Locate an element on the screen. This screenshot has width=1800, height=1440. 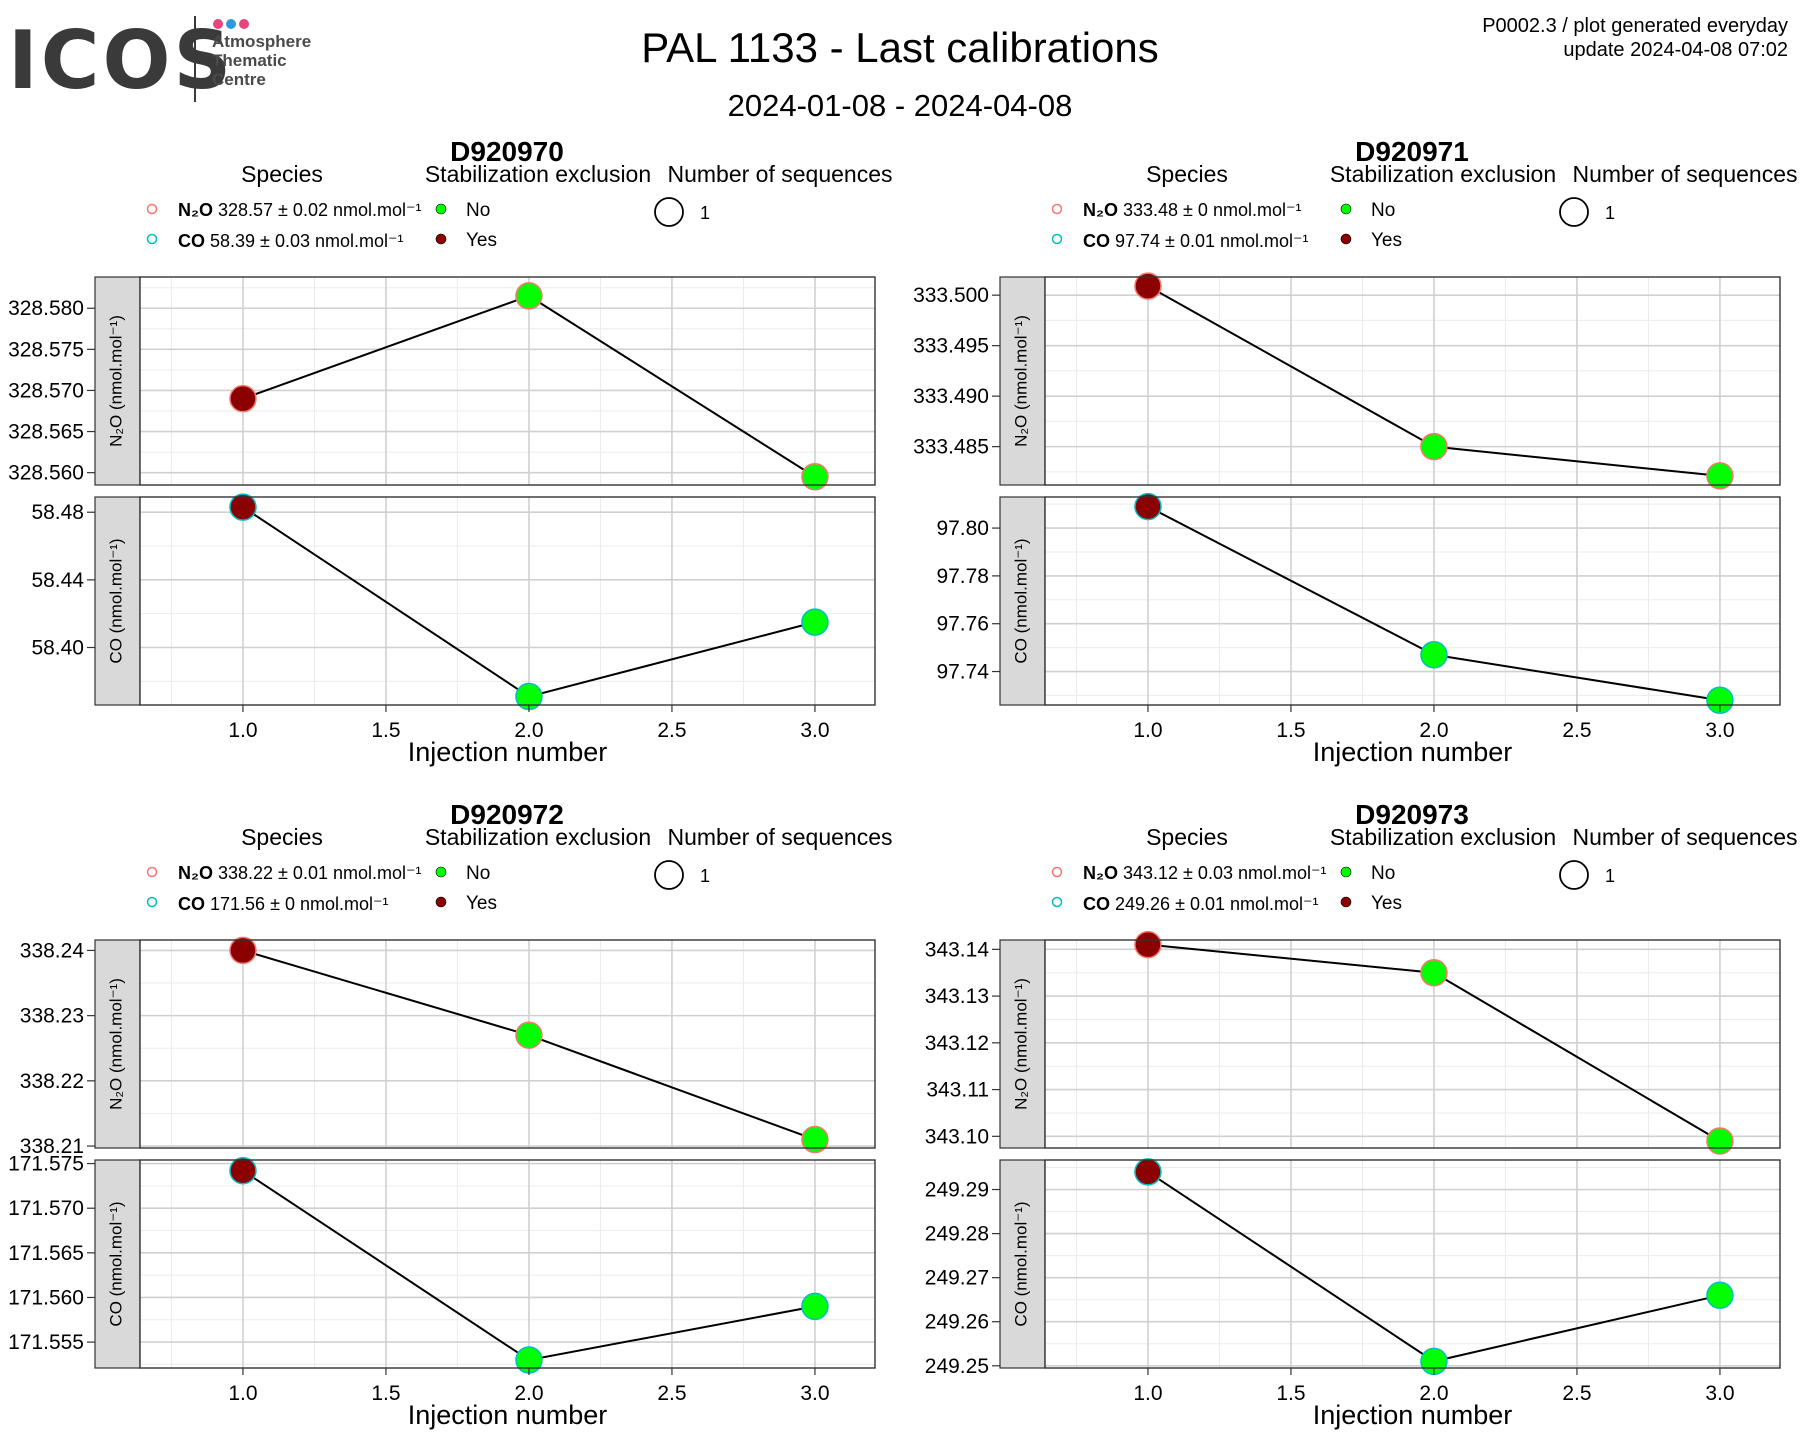
y-tick-label: 58.48 is located at coordinates (57, 512).